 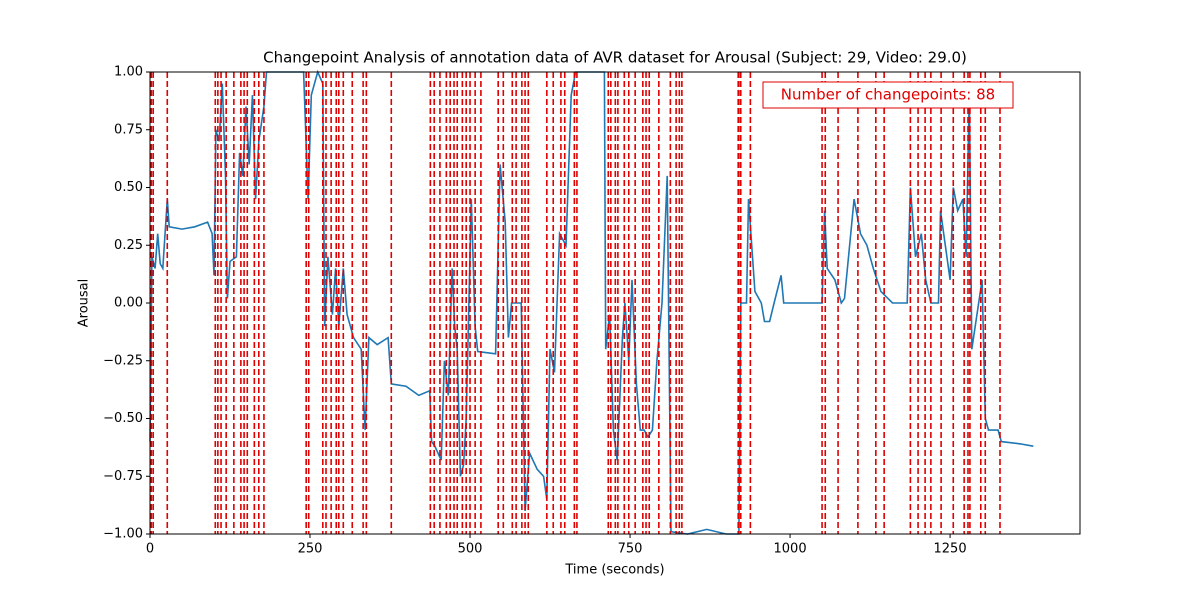 I want to click on x-tick-label: 1250, so click(x=950, y=549).